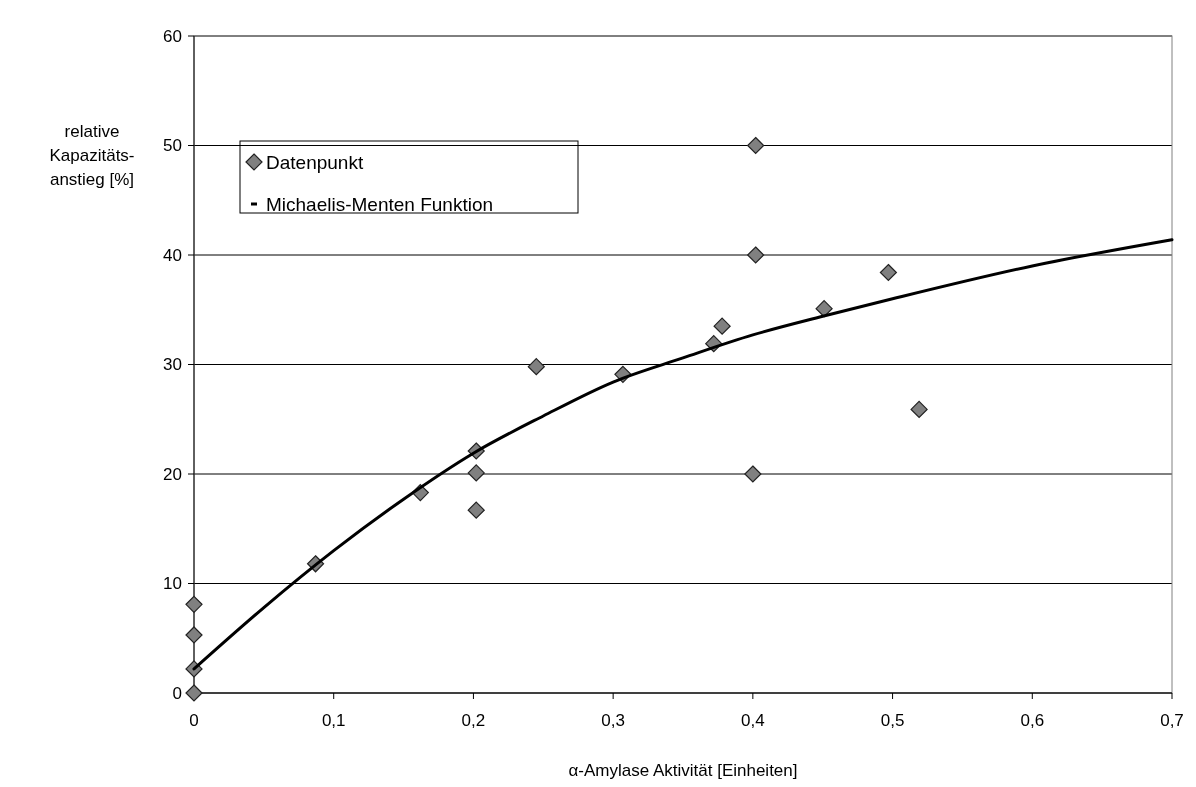 The image size is (1196, 787). What do you see at coordinates (1172, 720) in the screenshot?
I see `x-tick-label: 0,7` at bounding box center [1172, 720].